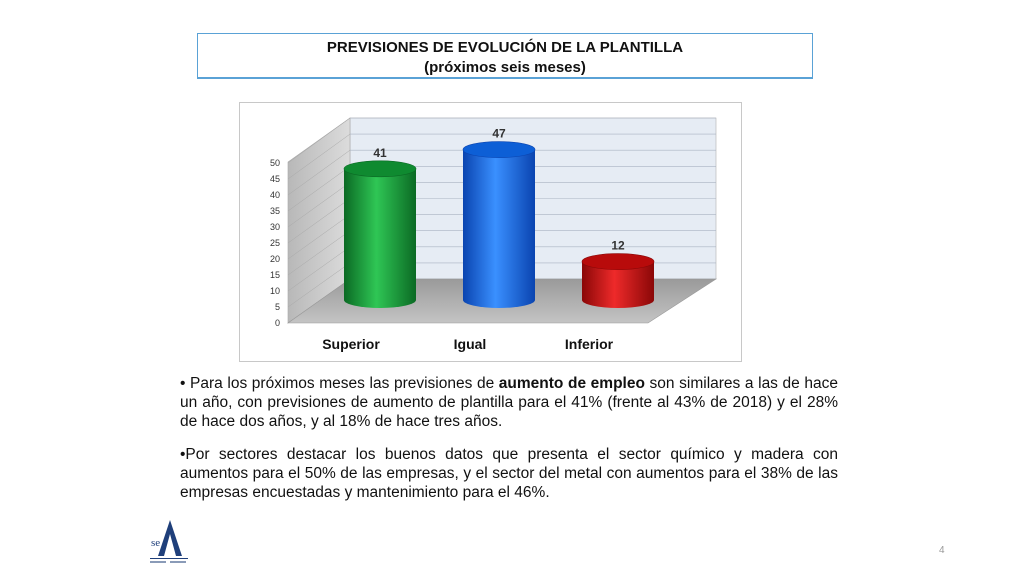 The image size is (1024, 576). Describe the element at coordinates (380, 234) in the screenshot. I see `bar-superior` at that location.